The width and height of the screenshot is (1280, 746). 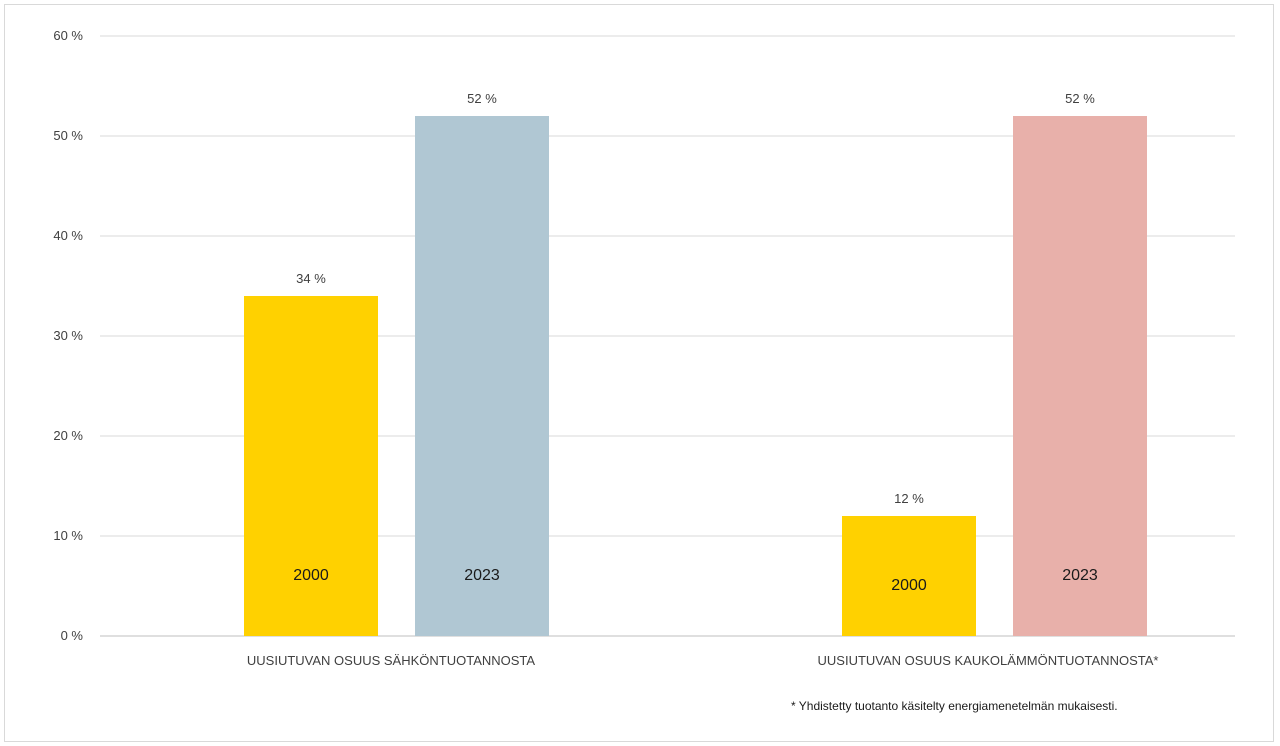 What do you see at coordinates (311, 278) in the screenshot?
I see `data-label: 34 %` at bounding box center [311, 278].